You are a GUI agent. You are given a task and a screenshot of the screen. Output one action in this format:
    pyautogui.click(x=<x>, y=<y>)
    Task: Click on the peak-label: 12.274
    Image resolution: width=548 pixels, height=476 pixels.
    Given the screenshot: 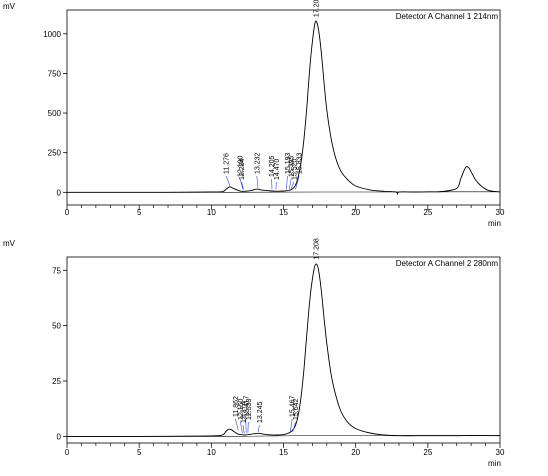 What is the action you would take?
    pyautogui.click(x=244, y=412)
    